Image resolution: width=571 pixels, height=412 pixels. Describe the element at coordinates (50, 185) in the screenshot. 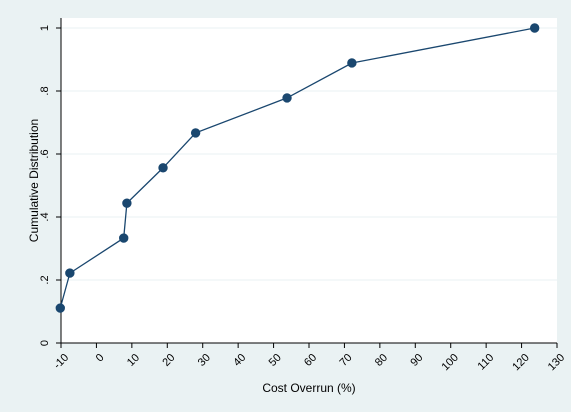

I see `y-axis-ticks: 0 .2 .4 .6 .8 1` at that location.